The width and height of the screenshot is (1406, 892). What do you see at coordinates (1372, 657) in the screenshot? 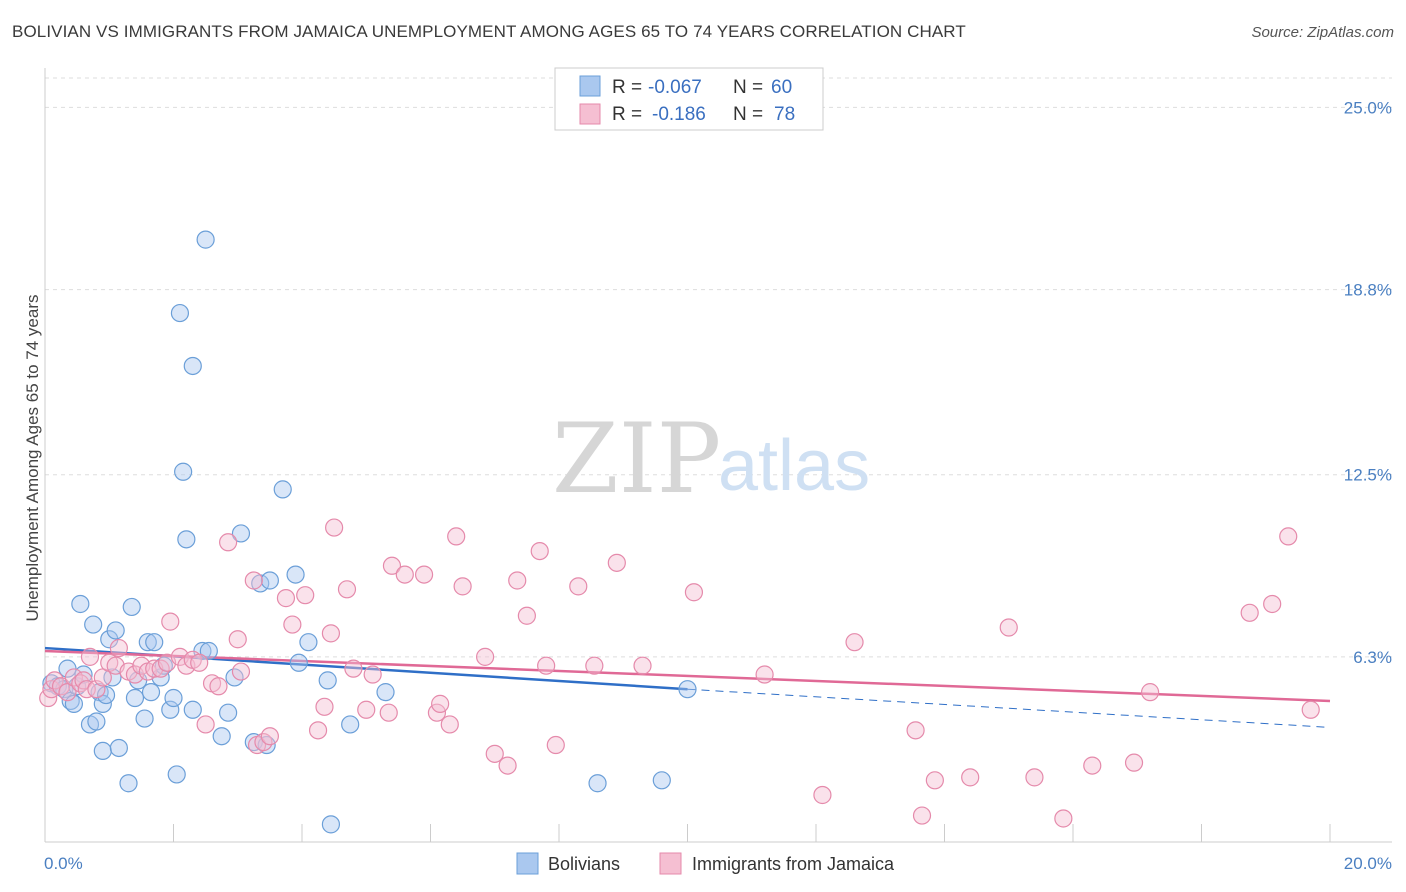
I see `y-tick-label-0: 6.3%` at bounding box center [1372, 657].